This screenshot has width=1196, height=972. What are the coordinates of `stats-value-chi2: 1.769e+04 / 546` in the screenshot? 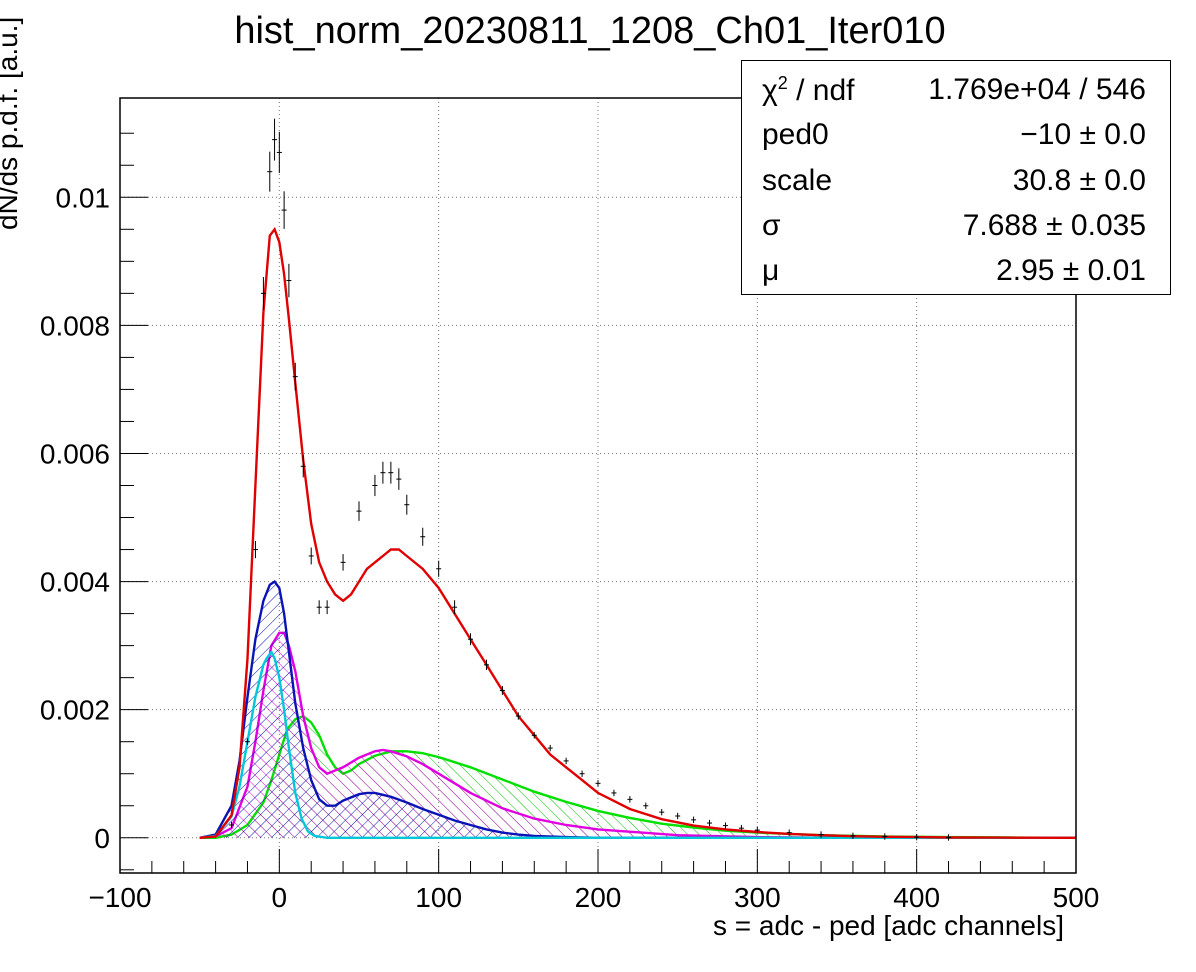 It's located at (1037, 89).